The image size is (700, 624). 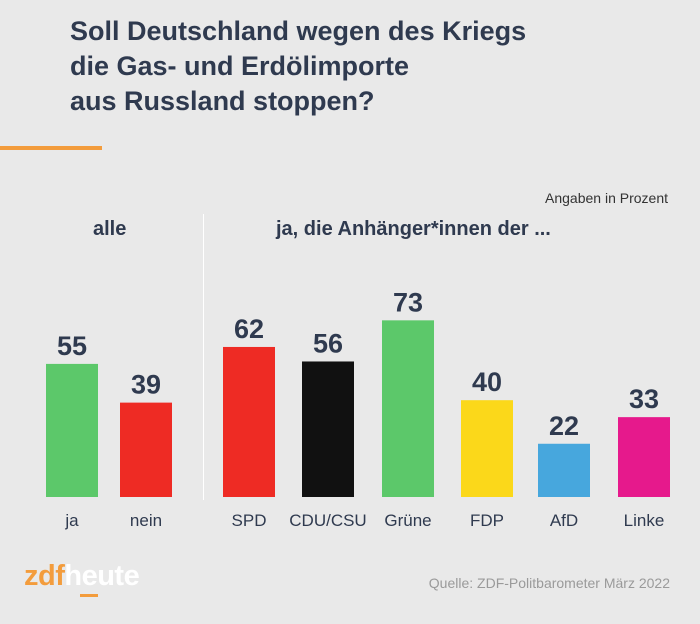 I want to click on group-label-all: alle, so click(x=110, y=229).